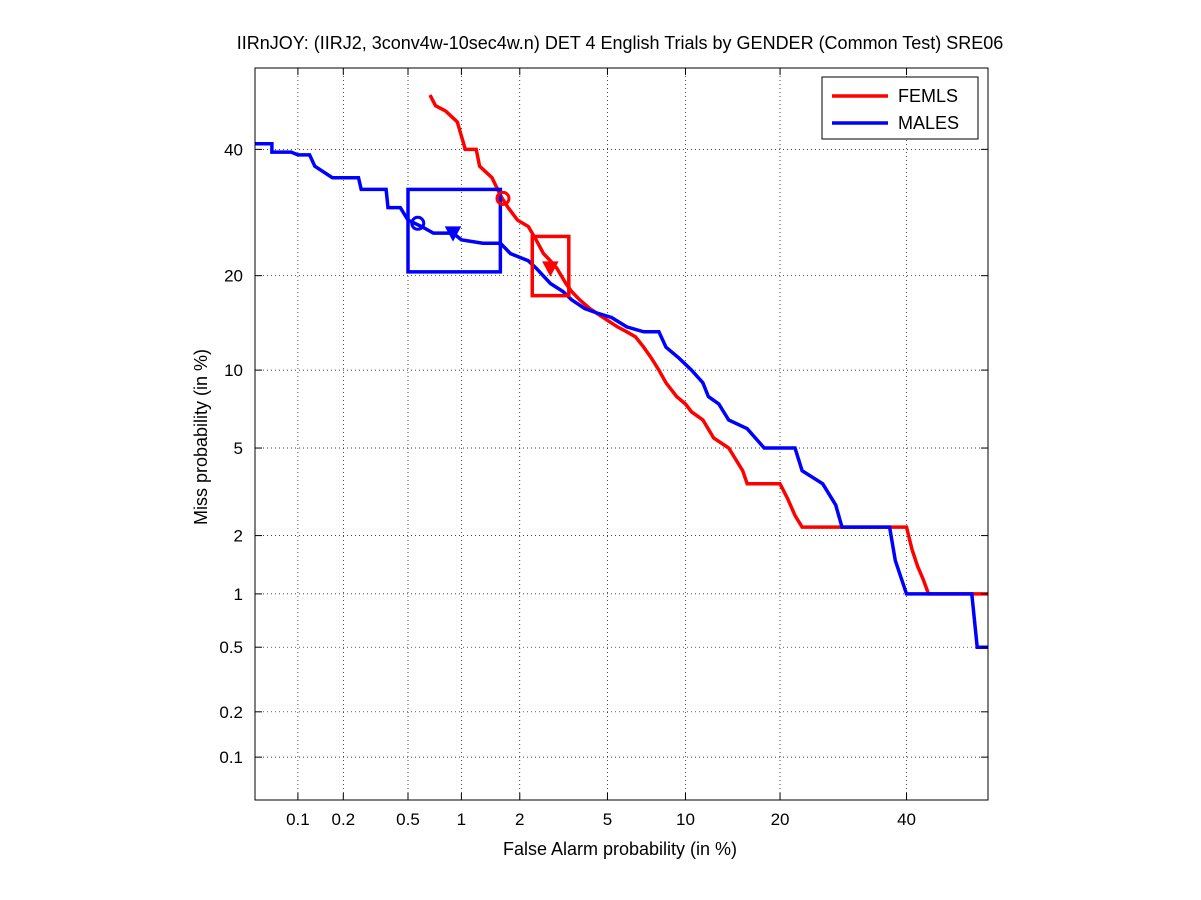  I want to click on x-tick-label: 40, so click(906, 819).